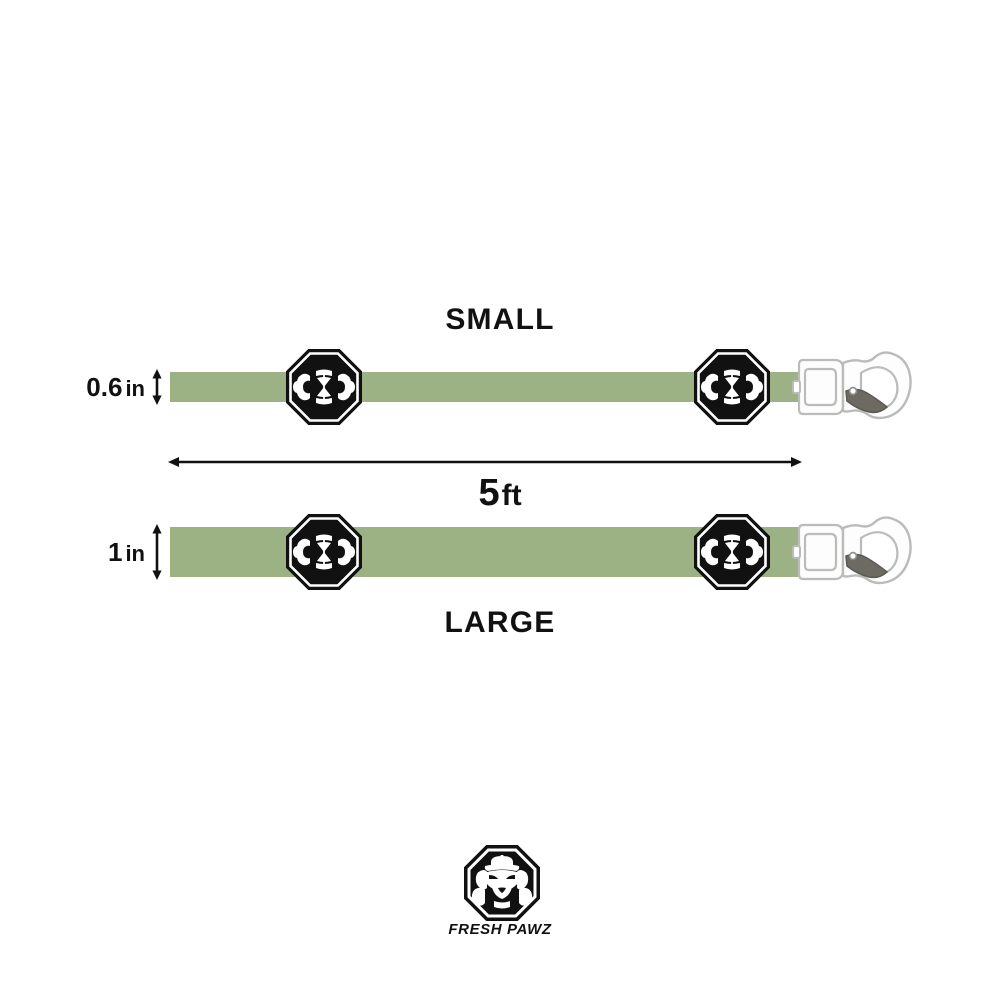 The height and width of the screenshot is (1000, 1000). Describe the element at coordinates (489, 493) in the screenshot. I see `length-value: 5` at that location.